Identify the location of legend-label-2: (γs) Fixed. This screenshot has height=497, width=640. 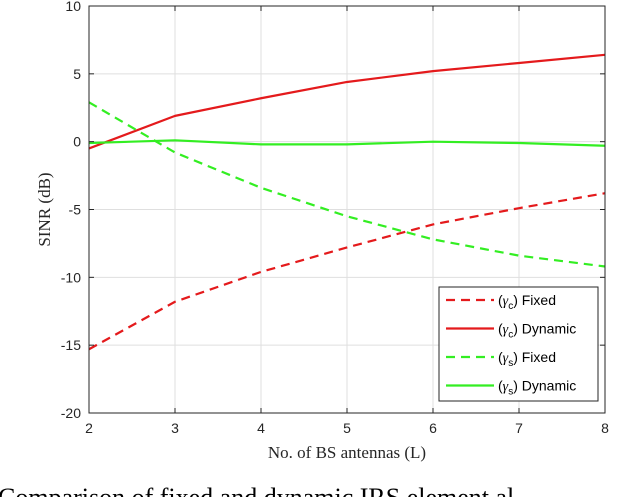
(527, 359).